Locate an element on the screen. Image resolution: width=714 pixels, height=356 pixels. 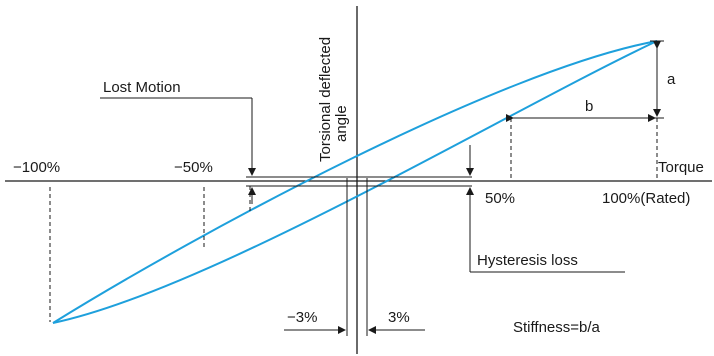
dim-a-label: a is located at coordinates (671, 79).